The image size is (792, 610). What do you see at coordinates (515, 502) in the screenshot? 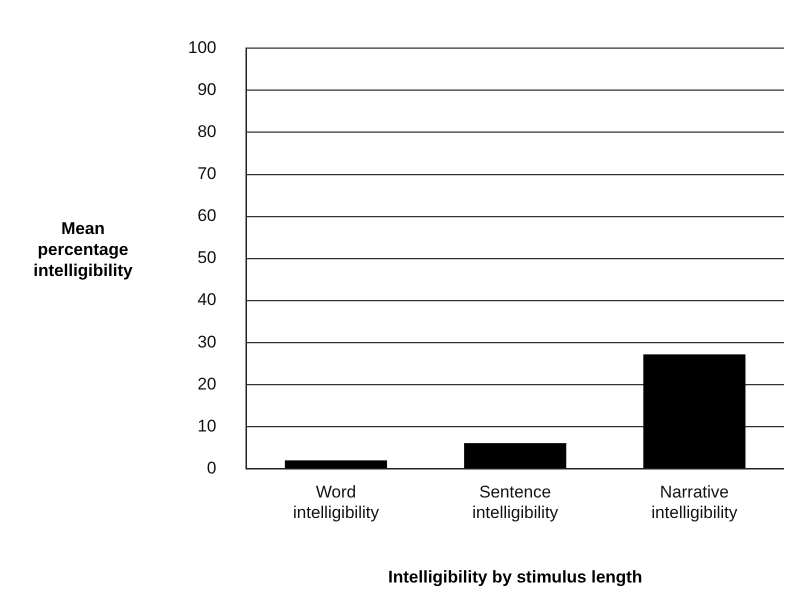
I see `x-tick-label: Sentence intelligibility` at bounding box center [515, 502].